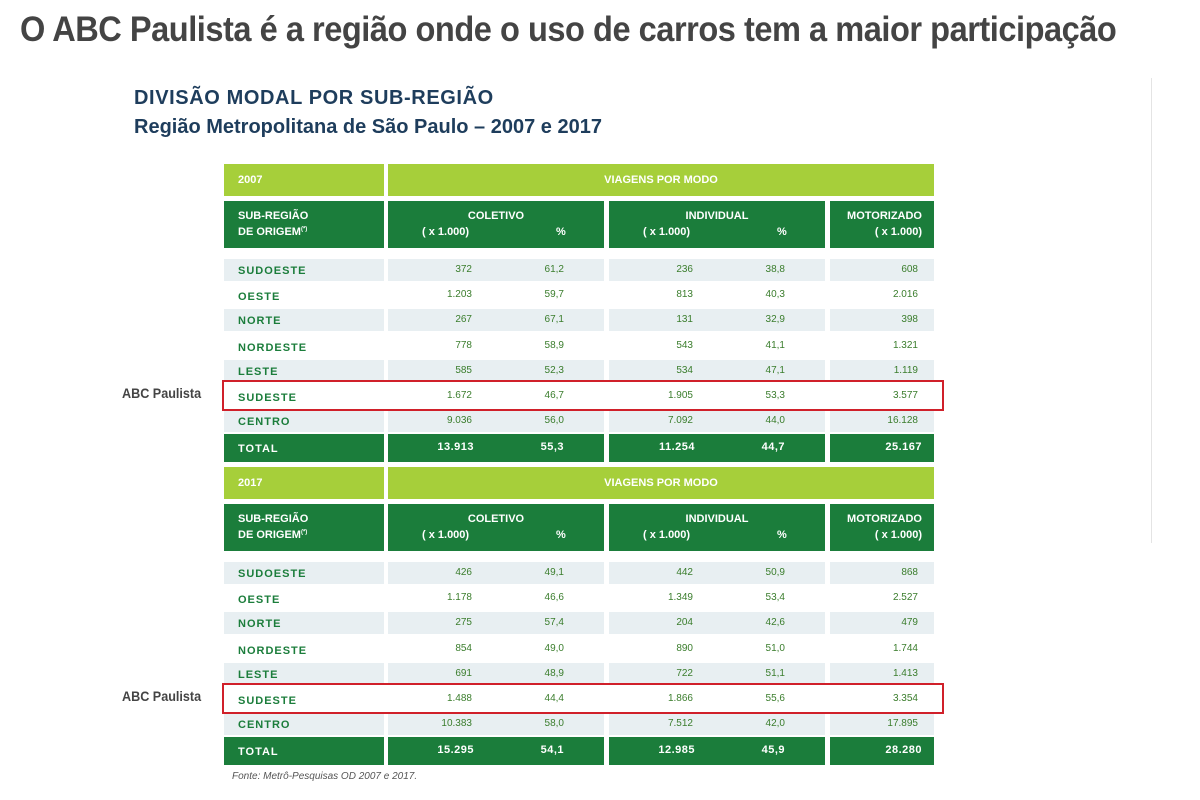 The height and width of the screenshot is (800, 1200). What do you see at coordinates (455, 447) in the screenshot?
I see `total-col-abs: 13.913` at bounding box center [455, 447].